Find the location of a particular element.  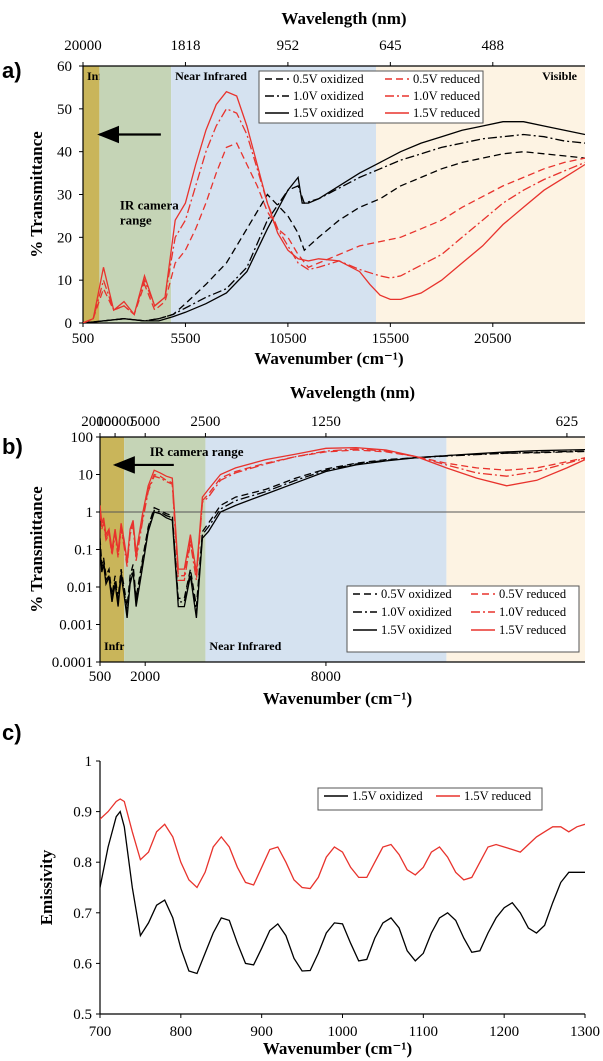

annotation-text: IR camera range is located at coordinates (197, 451).